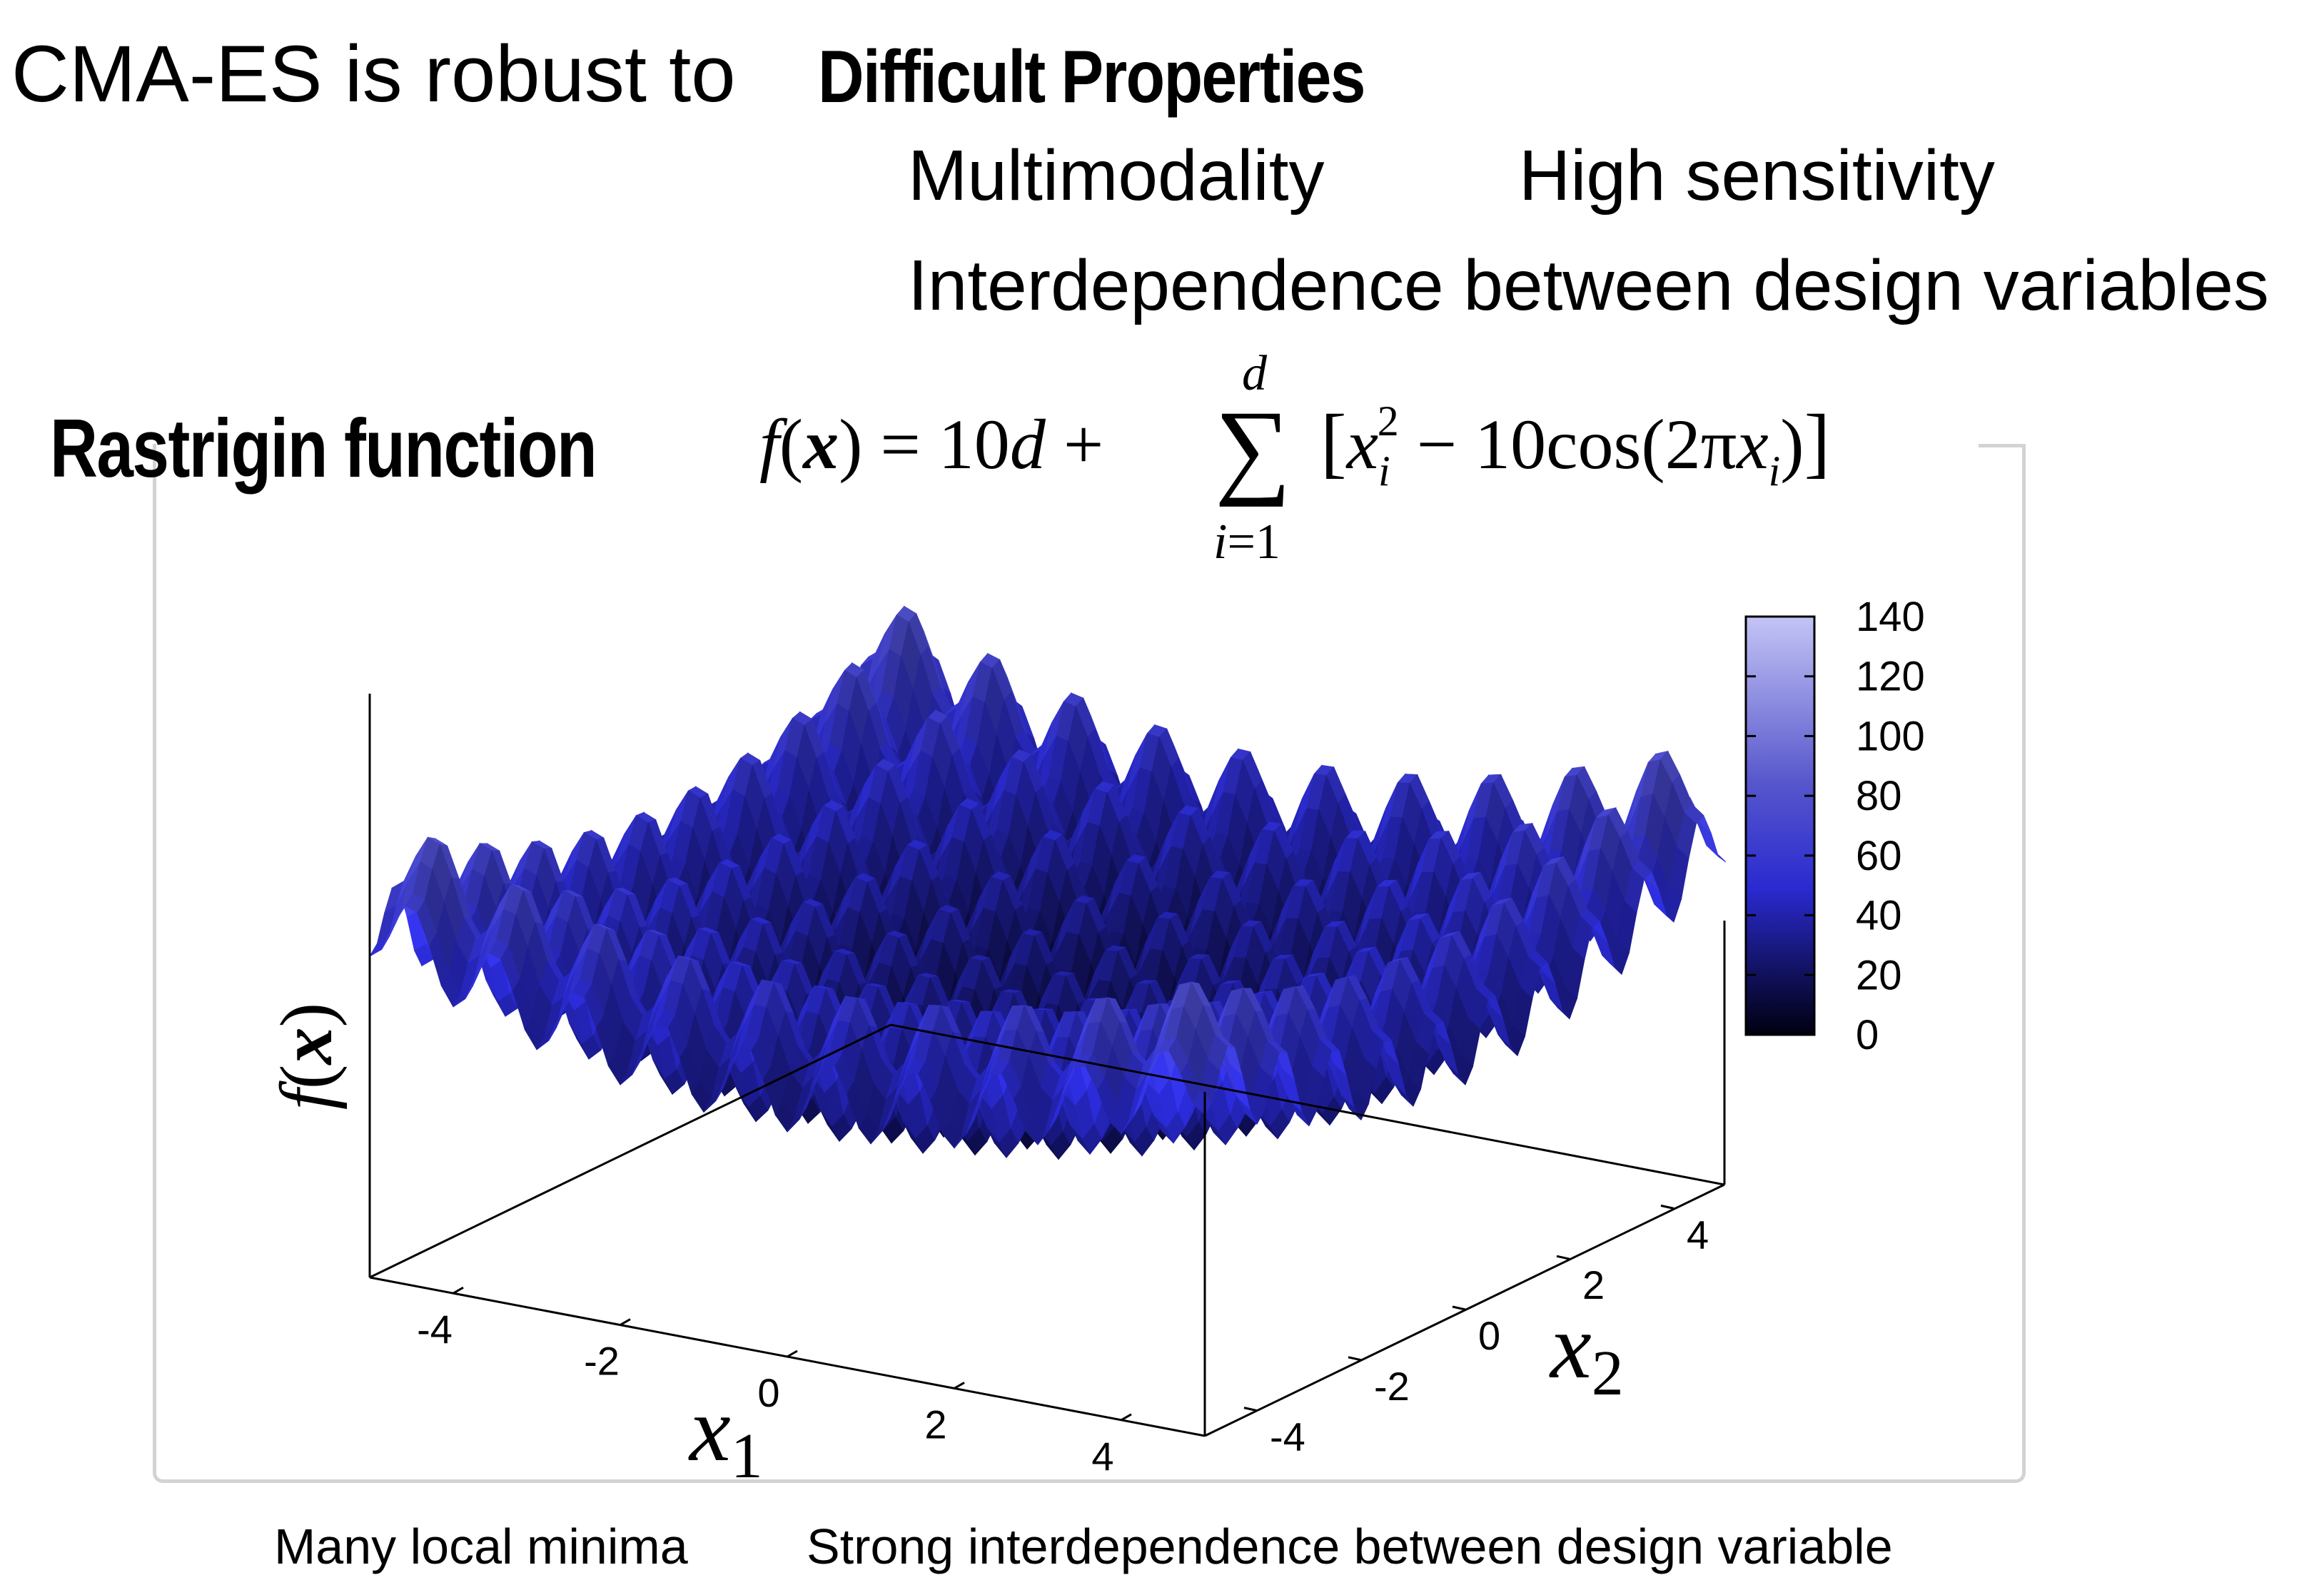 This screenshot has width=2324, height=1590. Describe the element at coordinates (630, 1151) in the screenshot. I see `back-axis-left` at that location.